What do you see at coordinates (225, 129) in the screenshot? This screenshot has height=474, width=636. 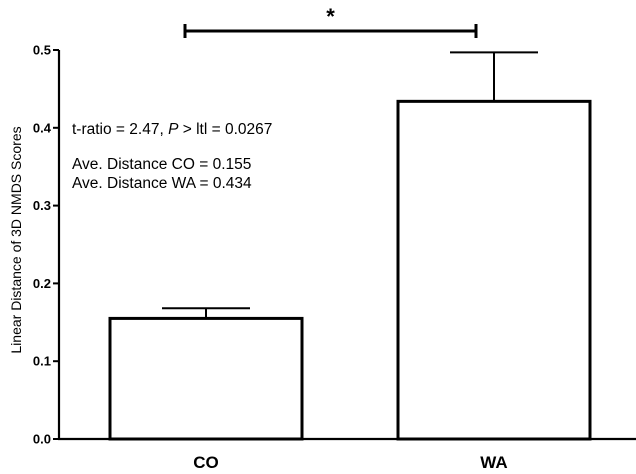 I see `t-ratio-post: > ltl = 0.0267` at bounding box center [225, 129].